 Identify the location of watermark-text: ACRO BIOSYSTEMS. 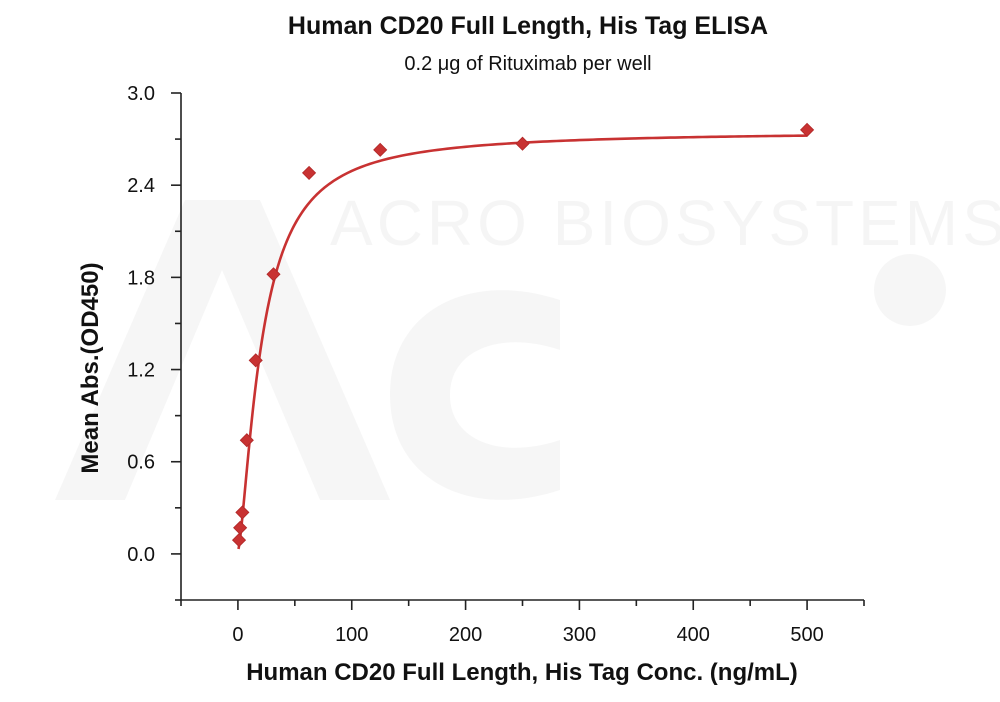
(665, 223).